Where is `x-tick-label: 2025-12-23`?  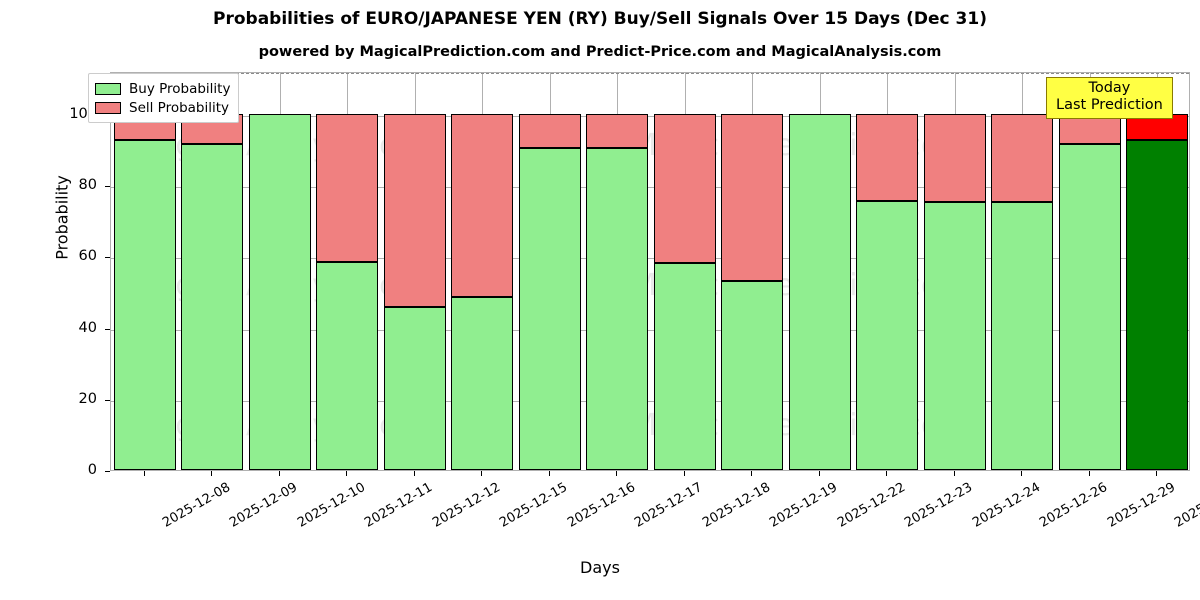 x-tick-label: 2025-12-23 is located at coordinates (939, 505).